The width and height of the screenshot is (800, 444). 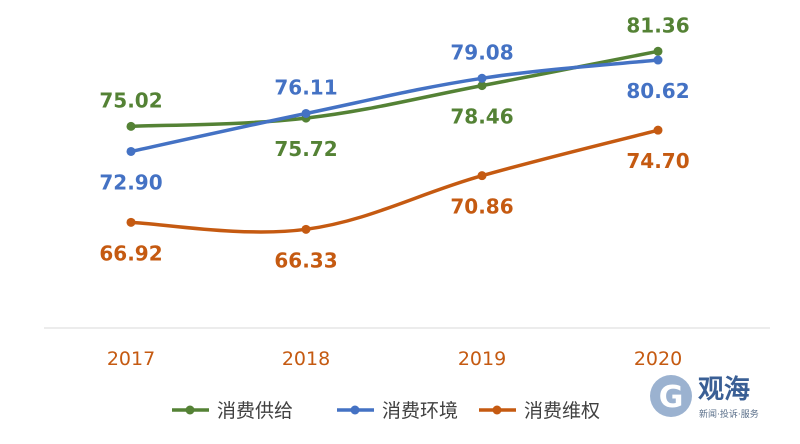 What do you see at coordinates (481, 52) in the screenshot?
I see `data-label-2-3: 79.08` at bounding box center [481, 52].